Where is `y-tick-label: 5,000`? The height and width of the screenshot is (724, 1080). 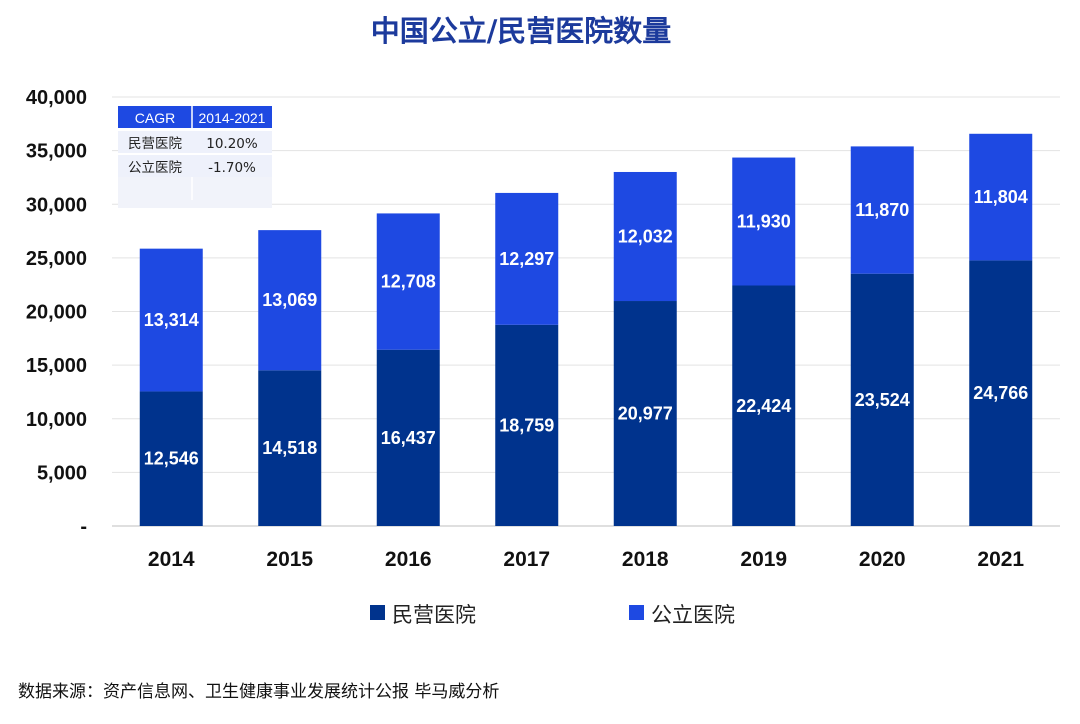
y-tick-label: 5,000 is located at coordinates (62, 473).